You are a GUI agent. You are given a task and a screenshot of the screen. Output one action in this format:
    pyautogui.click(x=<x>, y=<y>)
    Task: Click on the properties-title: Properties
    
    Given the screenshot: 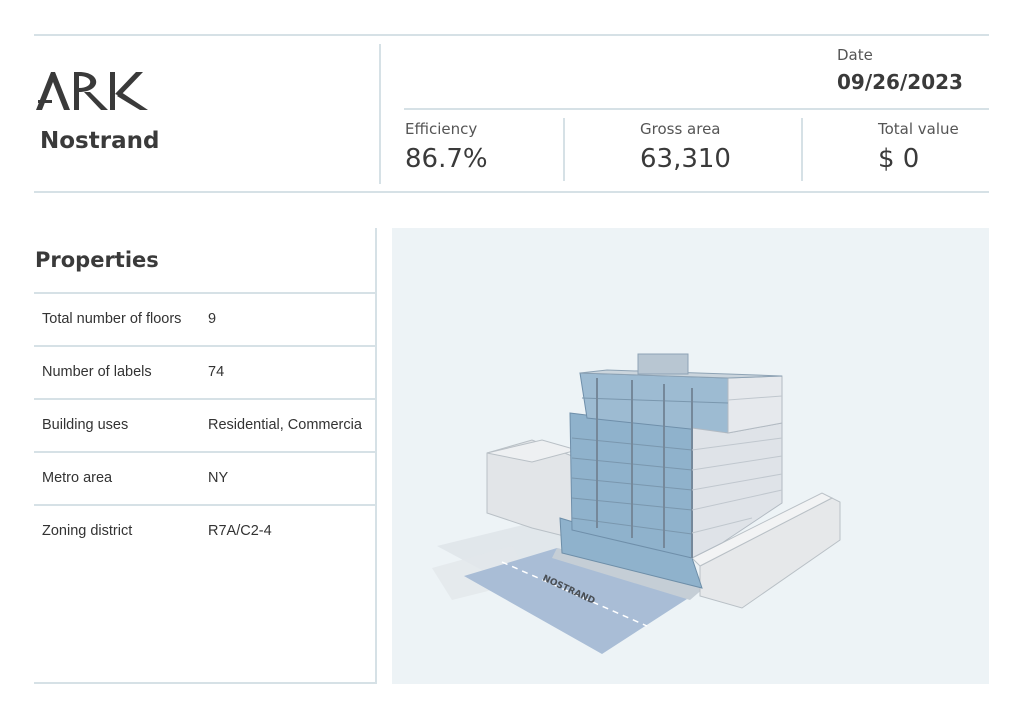 What is the action you would take?
    pyautogui.click(x=97, y=260)
    